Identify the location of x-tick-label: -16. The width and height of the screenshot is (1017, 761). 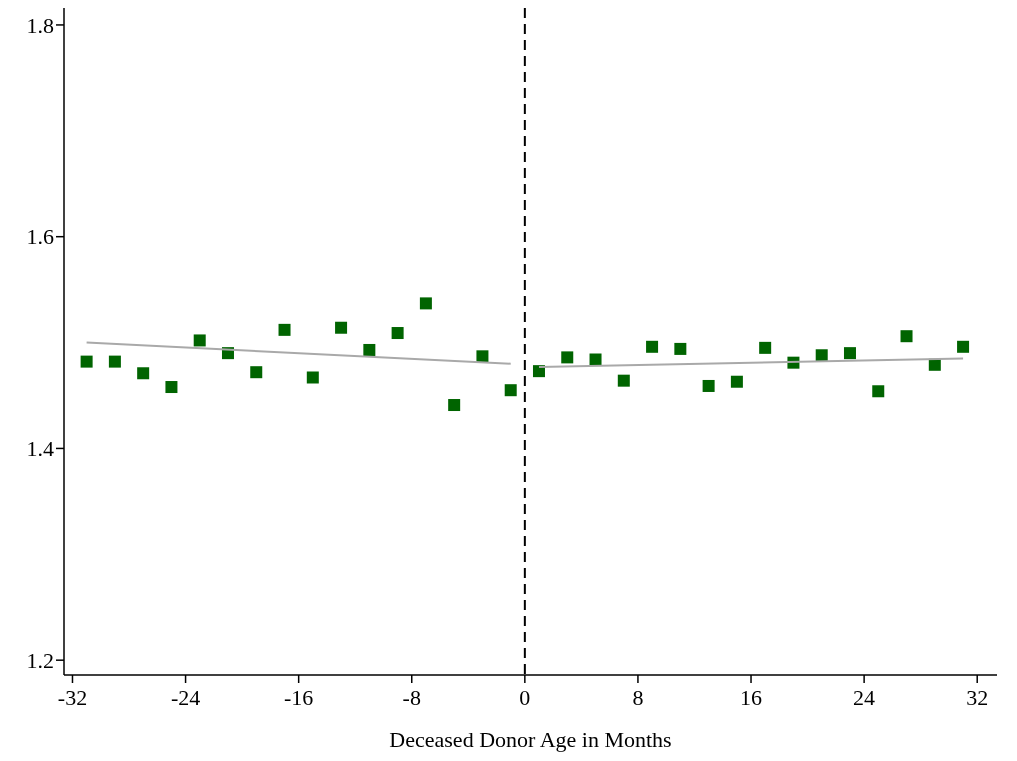
(299, 697).